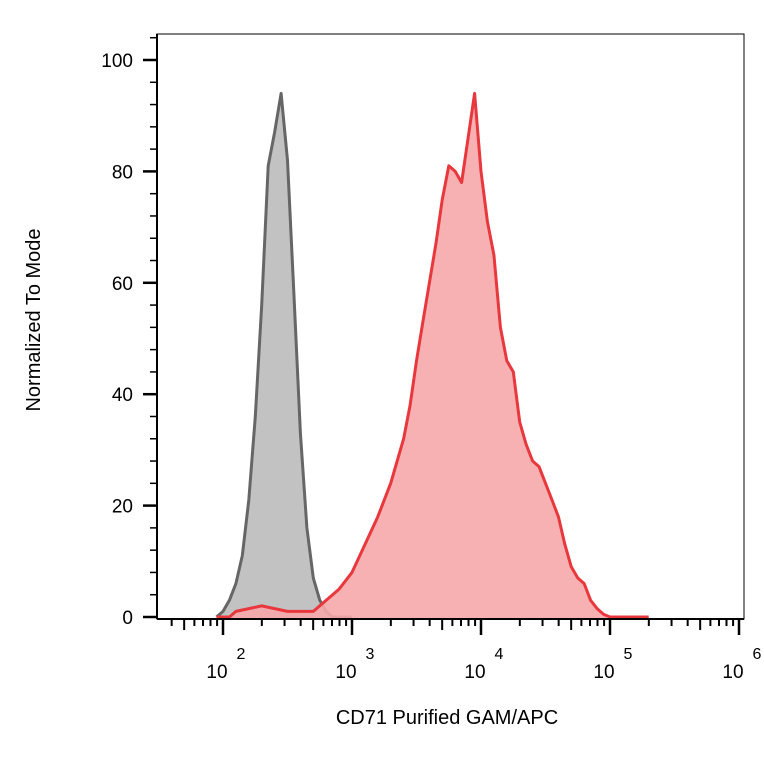 Image resolution: width=764 pixels, height=764 pixels. Describe the element at coordinates (241, 654) in the screenshot. I see `x-tick-exponent: 2` at that location.